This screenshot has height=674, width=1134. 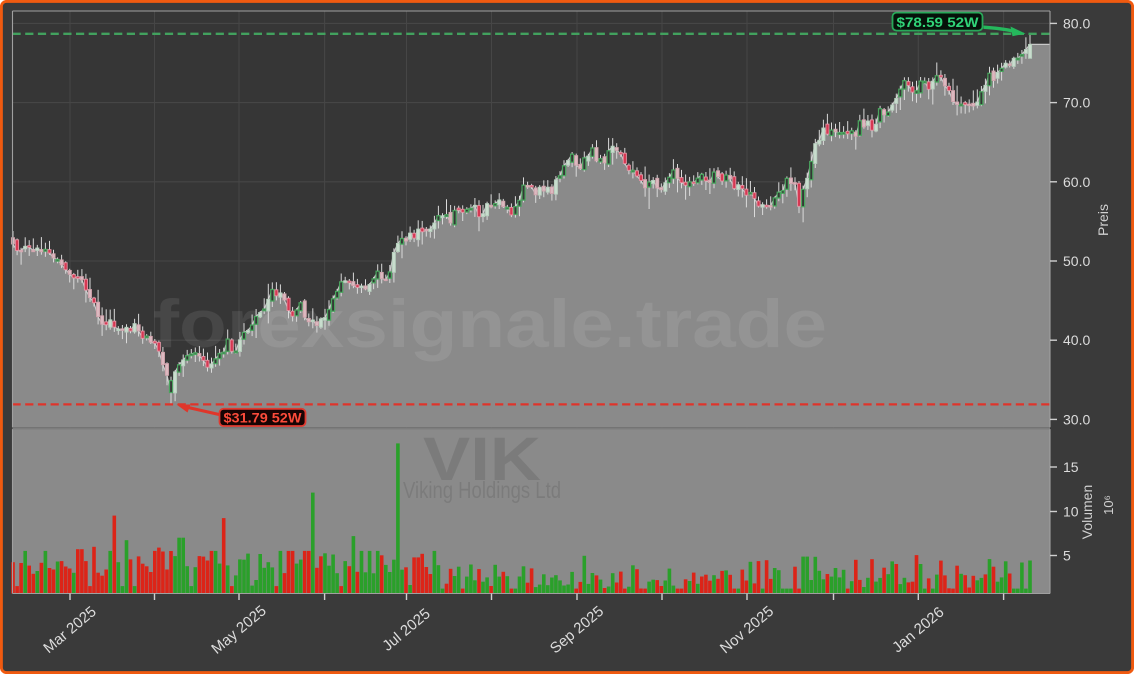 I want to click on svg-text: Viking Holdings Ltd, so click(x=482, y=490).